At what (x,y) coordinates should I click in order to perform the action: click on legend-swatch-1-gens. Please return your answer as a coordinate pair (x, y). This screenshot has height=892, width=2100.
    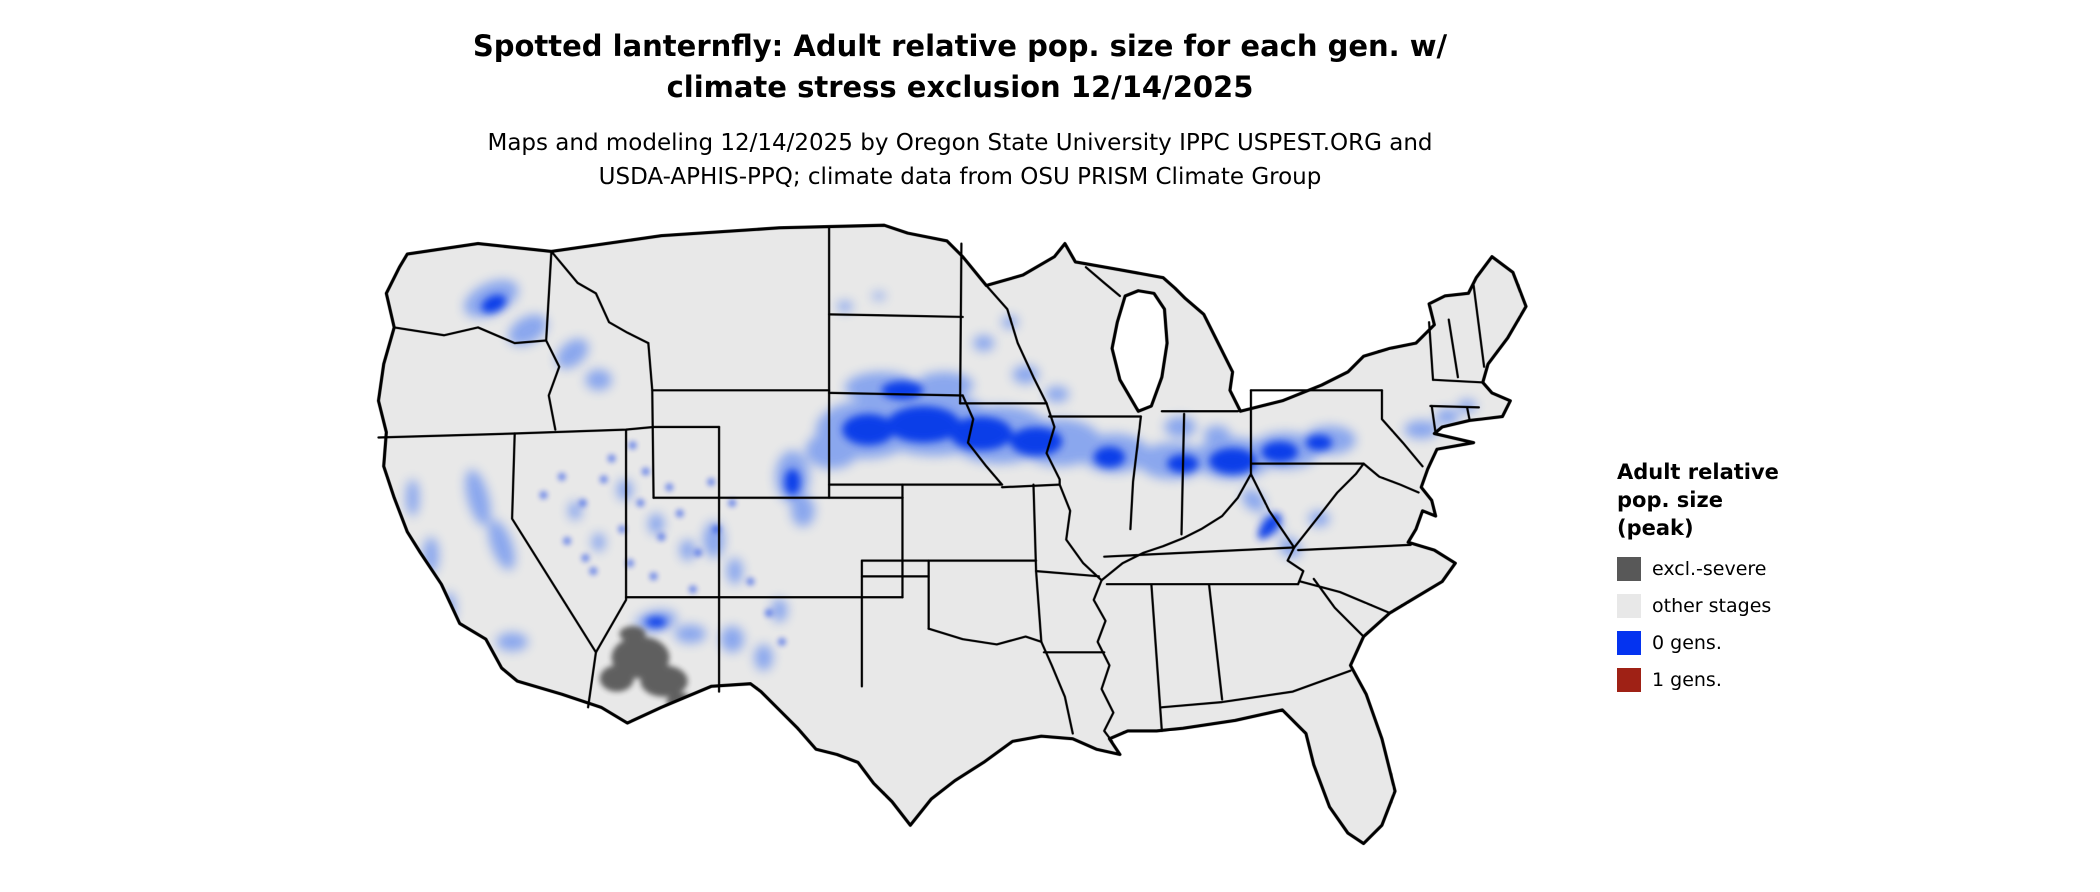
    Looking at the image, I should click on (1629, 679).